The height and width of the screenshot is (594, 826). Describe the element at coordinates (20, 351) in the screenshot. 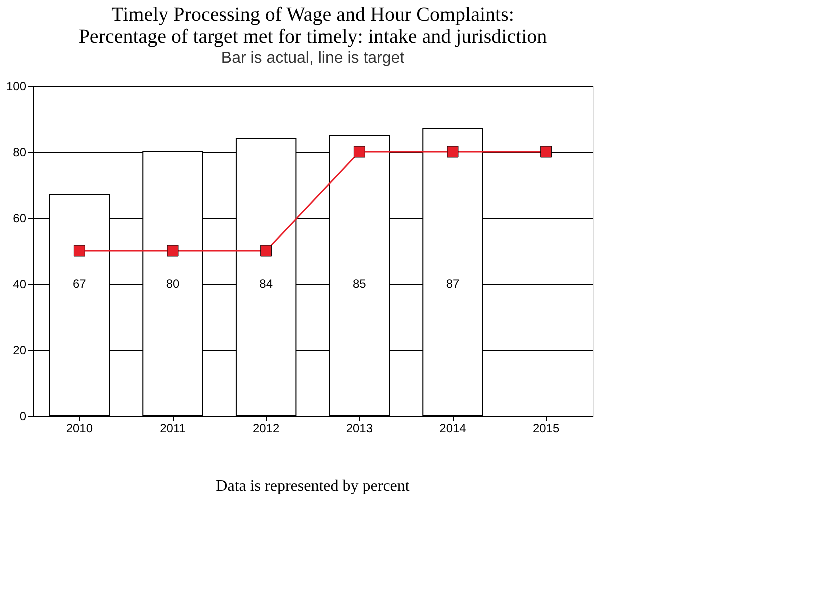

I see `y-tick-label: 20` at that location.